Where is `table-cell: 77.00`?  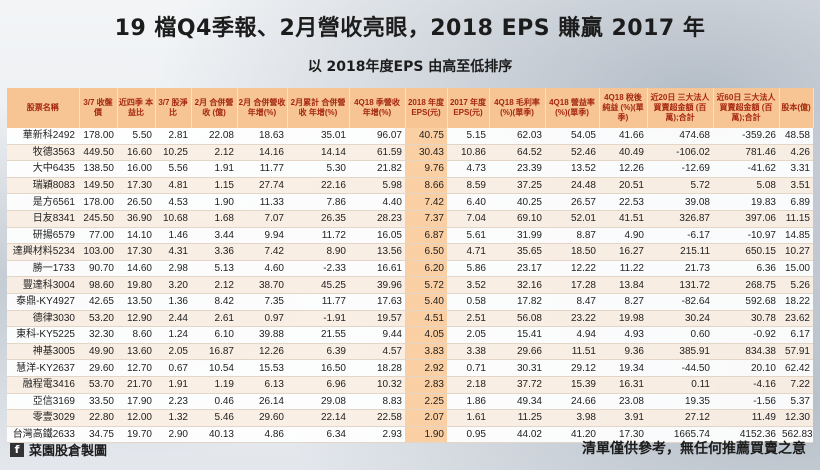
table-cell: 77.00 is located at coordinates (98, 236).